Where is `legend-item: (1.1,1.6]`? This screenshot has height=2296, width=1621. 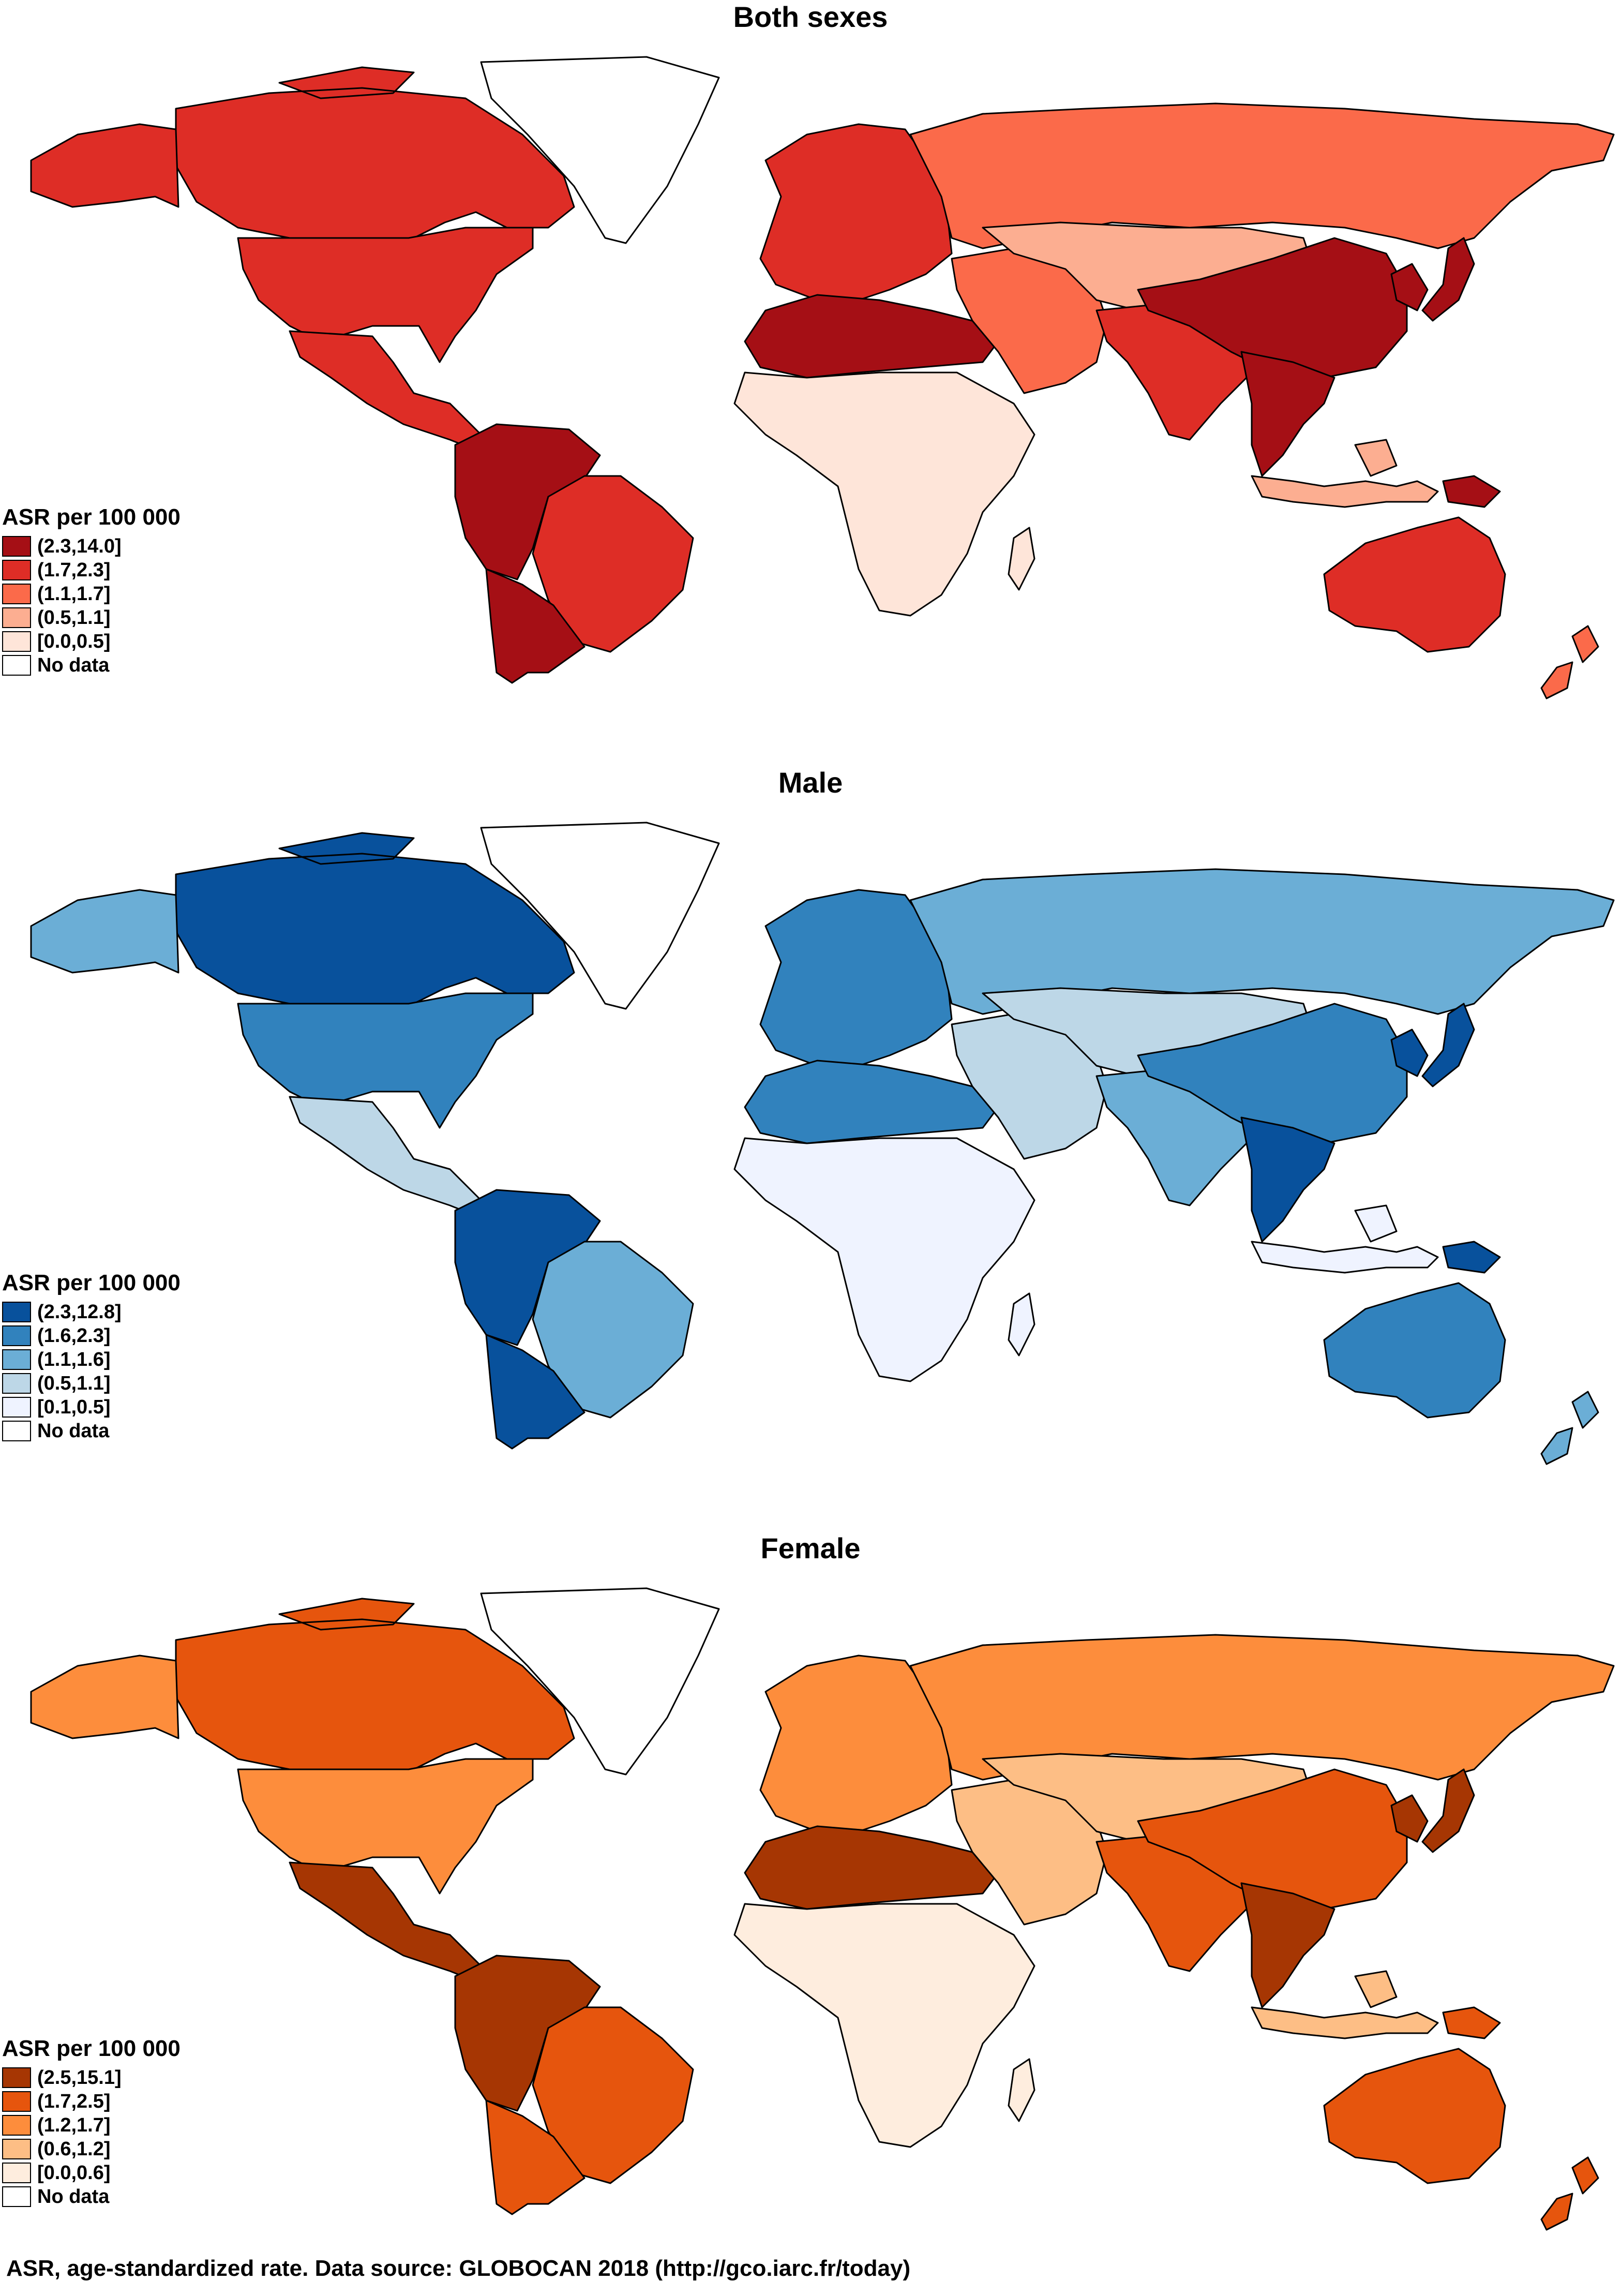 legend-item: (1.1,1.6] is located at coordinates (91, 1359).